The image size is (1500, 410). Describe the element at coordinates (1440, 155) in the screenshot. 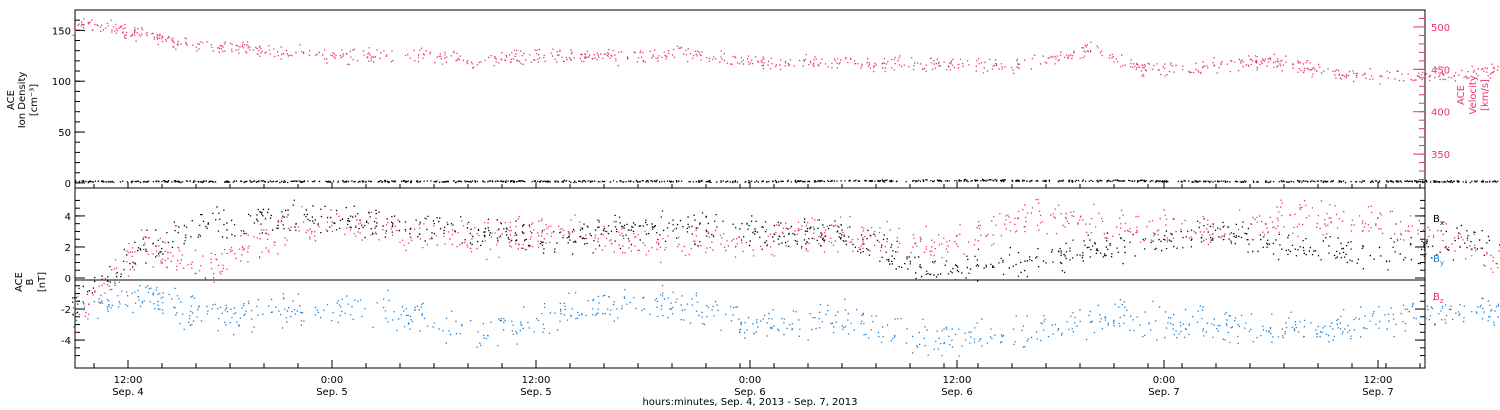

I see `top-right-tick-label: 350` at that location.